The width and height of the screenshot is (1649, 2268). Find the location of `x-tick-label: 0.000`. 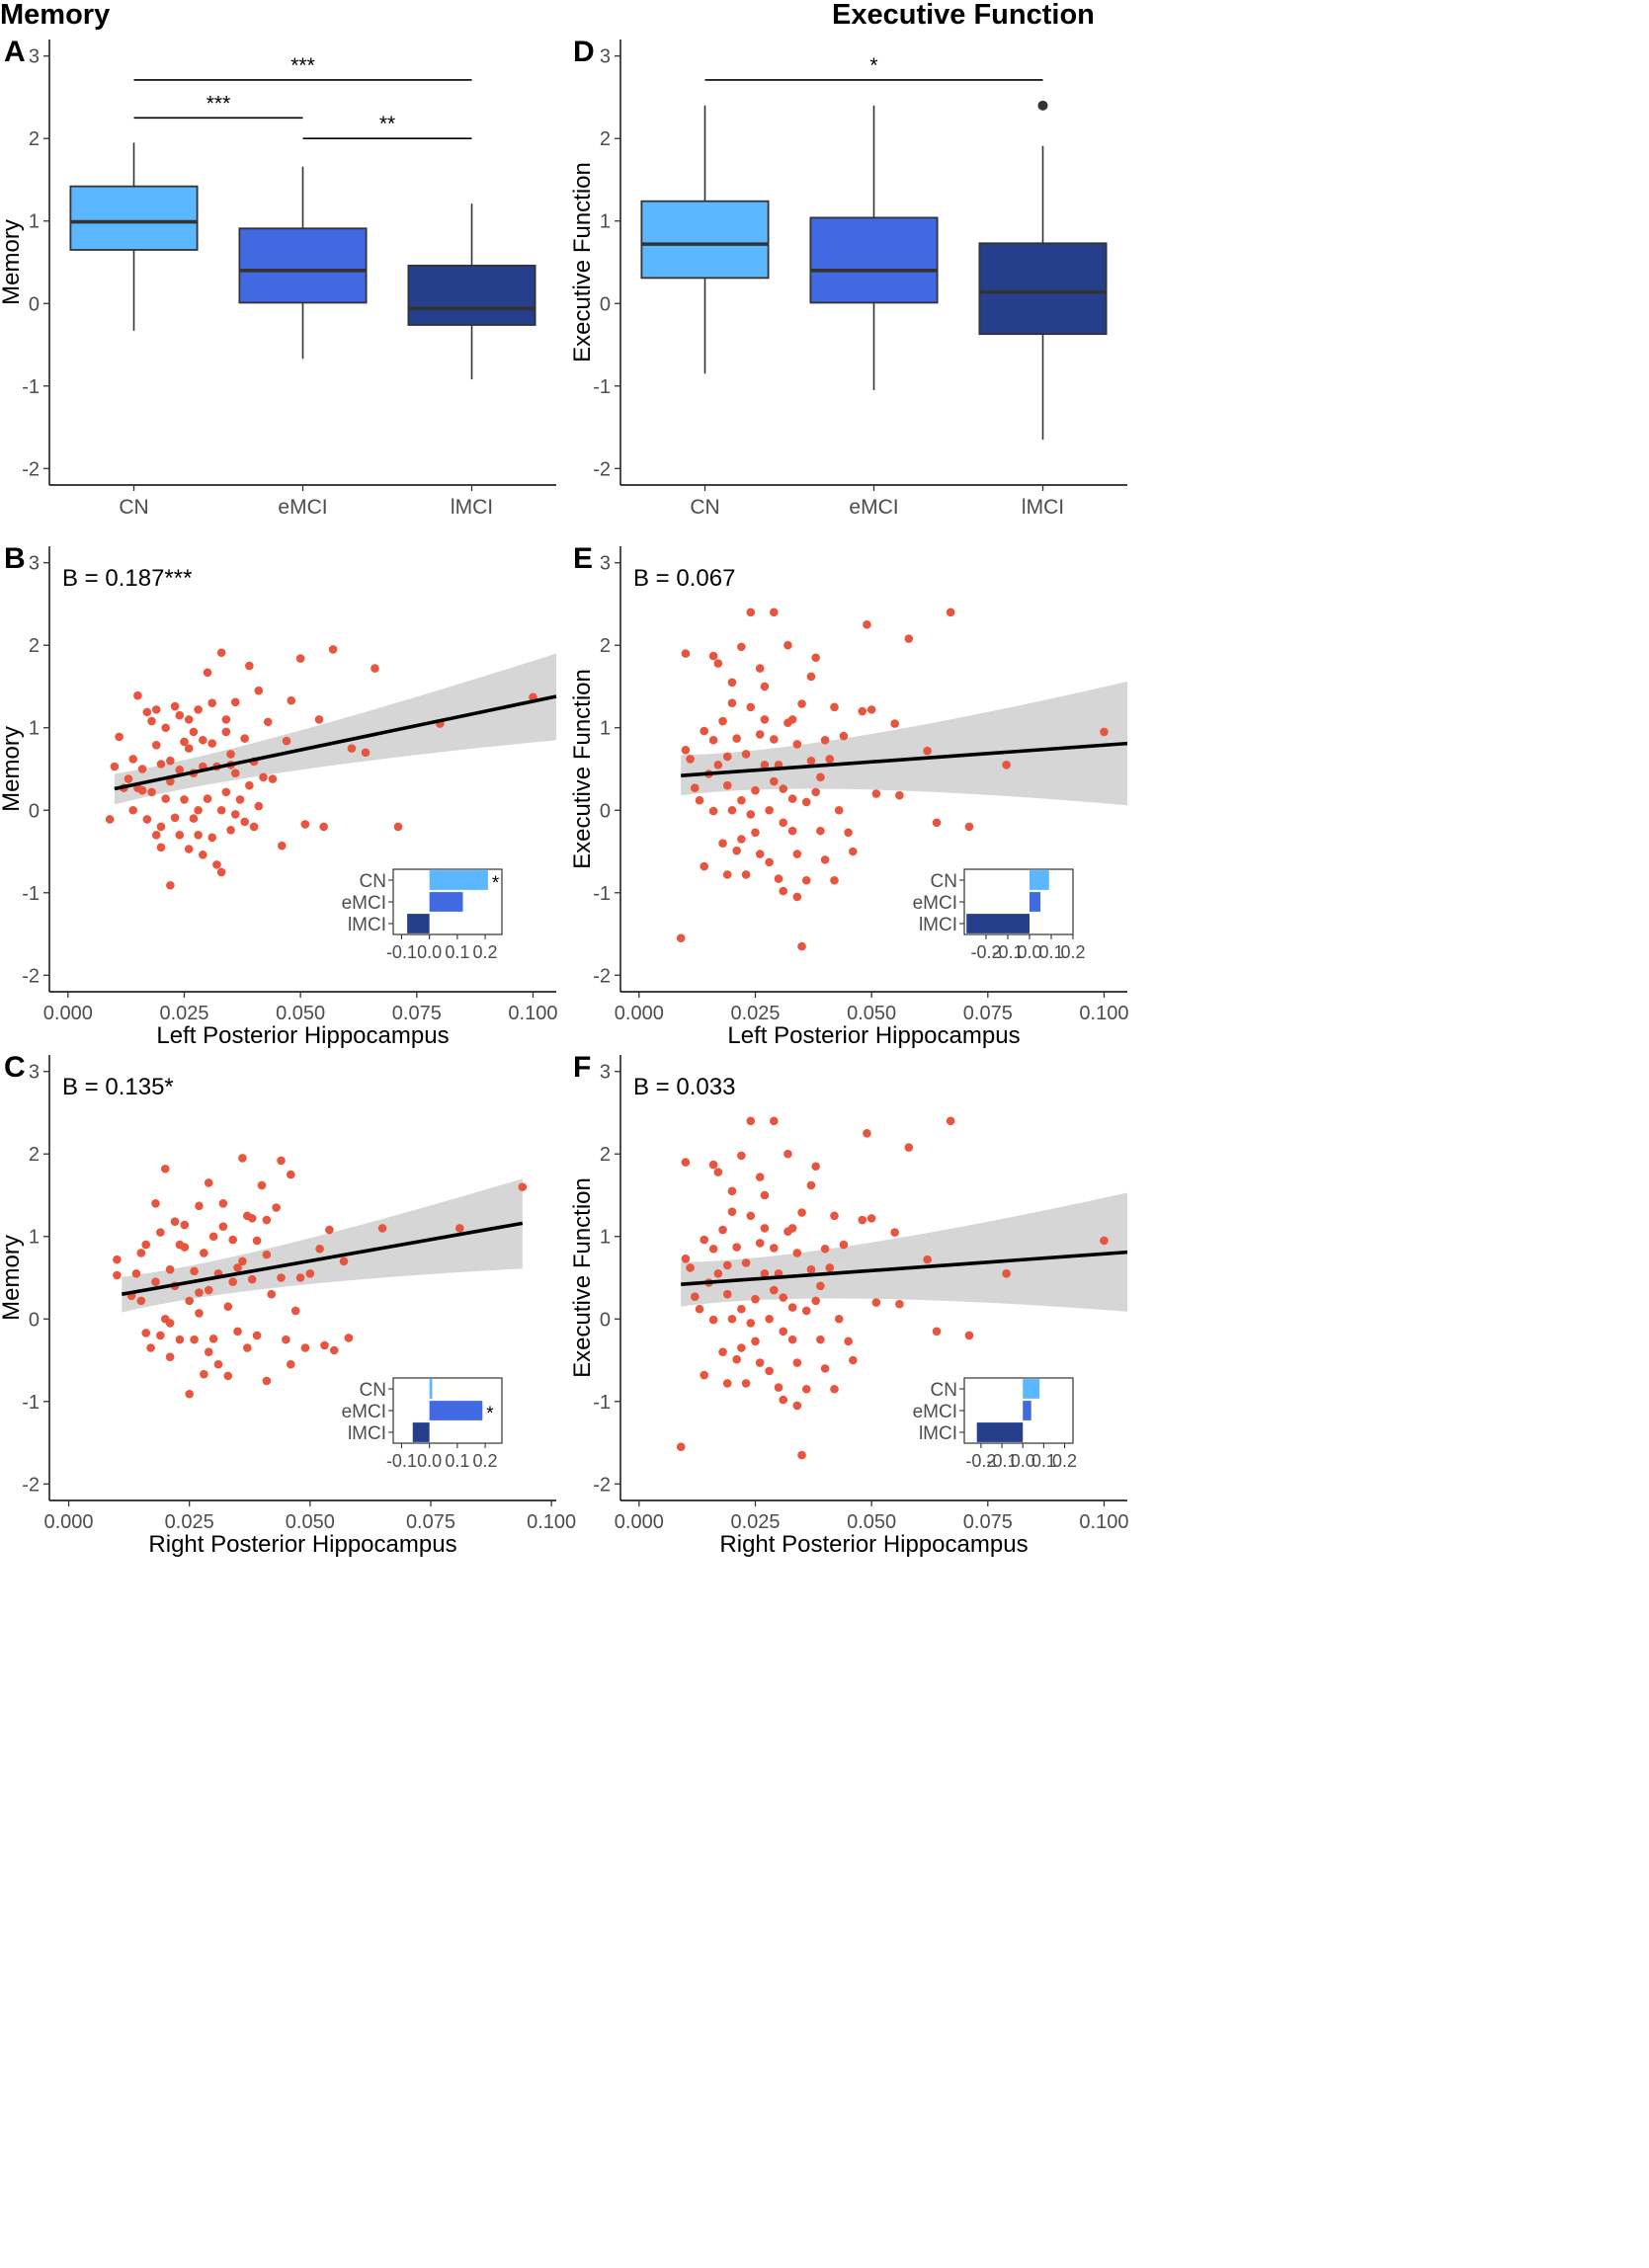

x-tick-label: 0.000 is located at coordinates (639, 1522).